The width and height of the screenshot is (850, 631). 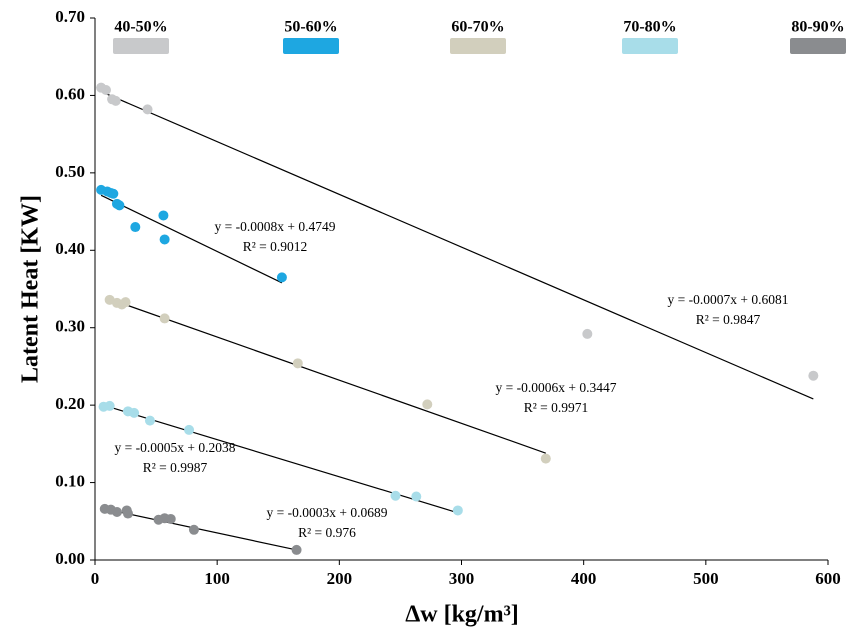 What do you see at coordinates (556, 407) in the screenshot?
I see `trend-r2: R² = 0.9971` at bounding box center [556, 407].